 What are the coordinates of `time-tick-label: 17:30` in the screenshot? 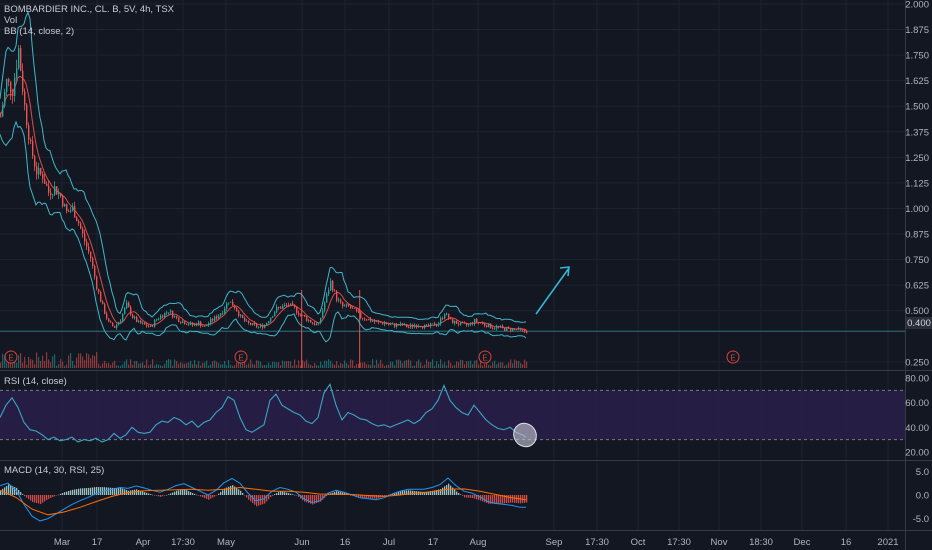 It's located at (183, 542).